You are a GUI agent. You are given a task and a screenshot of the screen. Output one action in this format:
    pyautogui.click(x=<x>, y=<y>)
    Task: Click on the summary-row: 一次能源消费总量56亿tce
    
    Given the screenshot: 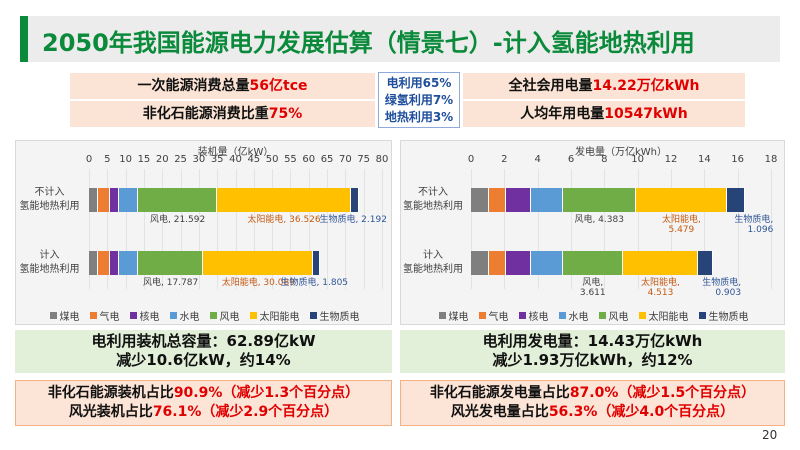 What is the action you would take?
    pyautogui.click(x=222, y=86)
    